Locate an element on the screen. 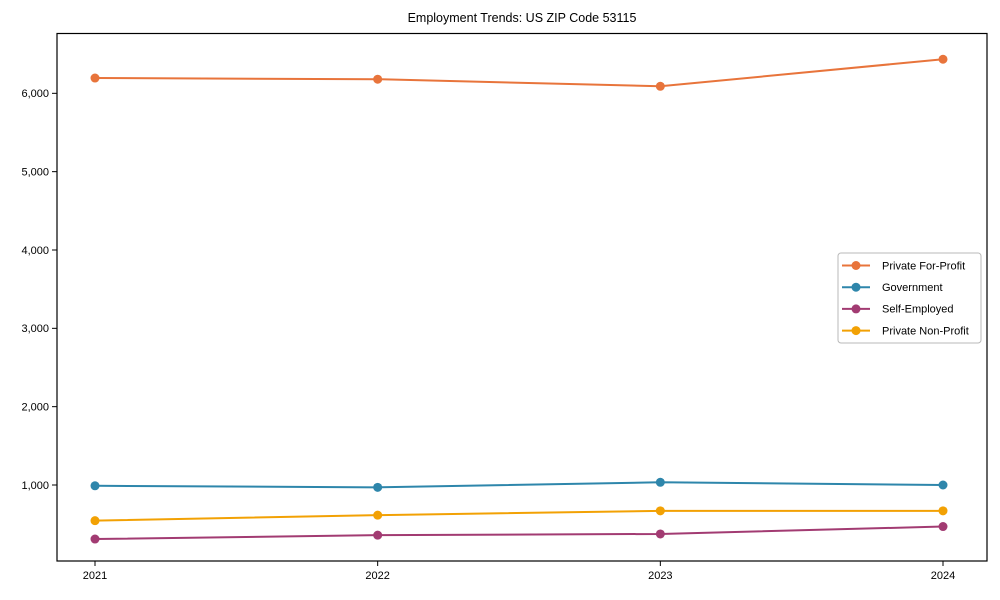 The image size is (1000, 600). y-tick-label: 2,000 is located at coordinates (35, 407).